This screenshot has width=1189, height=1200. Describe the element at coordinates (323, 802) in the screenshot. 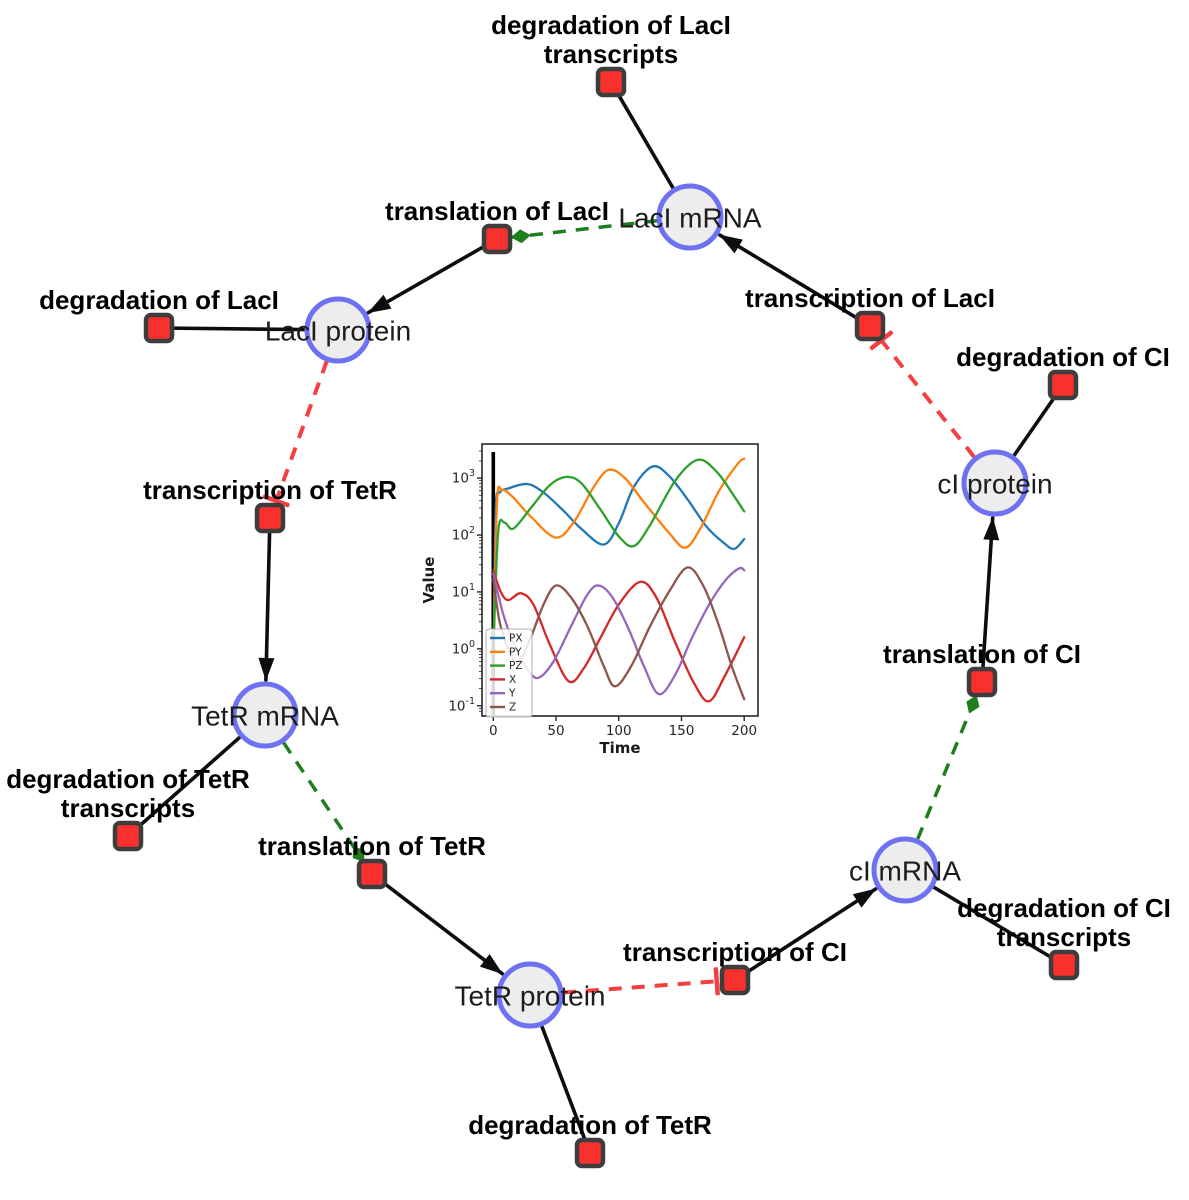

I see `modifier-edge-tetr-mrna-to-transl-tetr` at that location.